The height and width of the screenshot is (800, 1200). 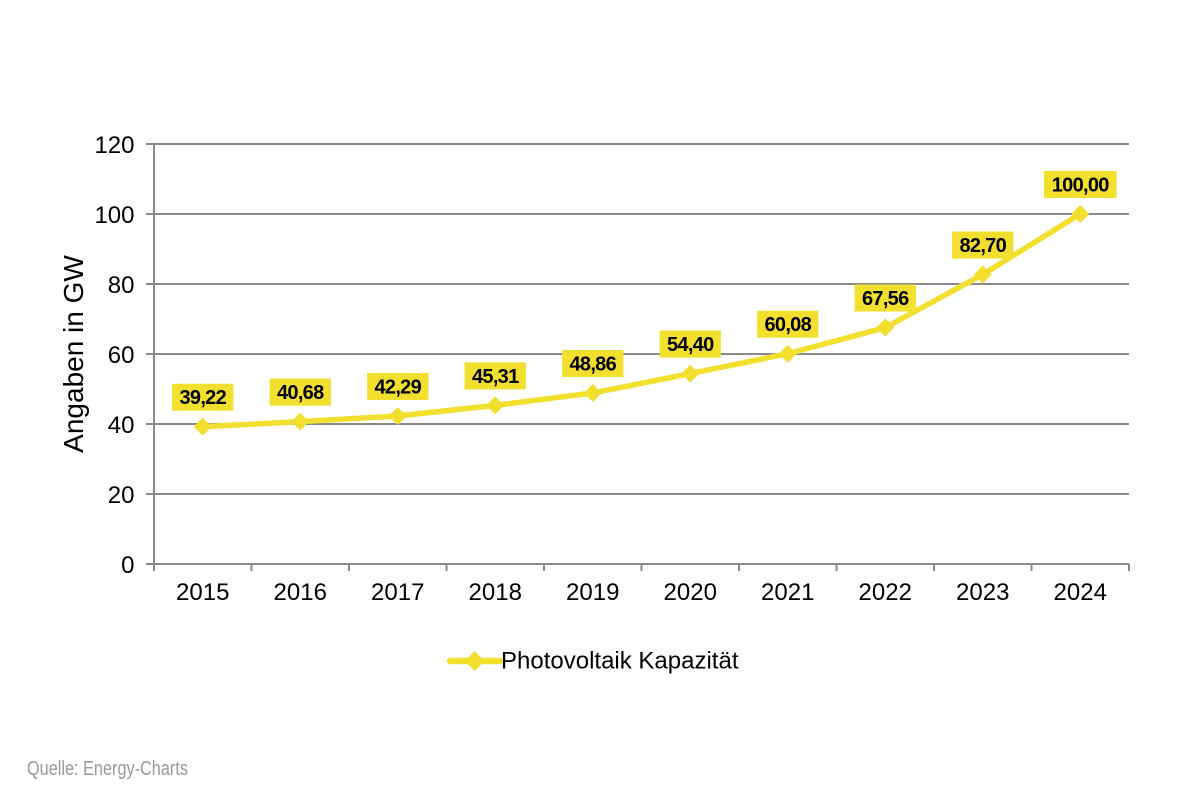 What do you see at coordinates (397, 387) in the screenshot?
I see `svg-text: 42,29` at bounding box center [397, 387].